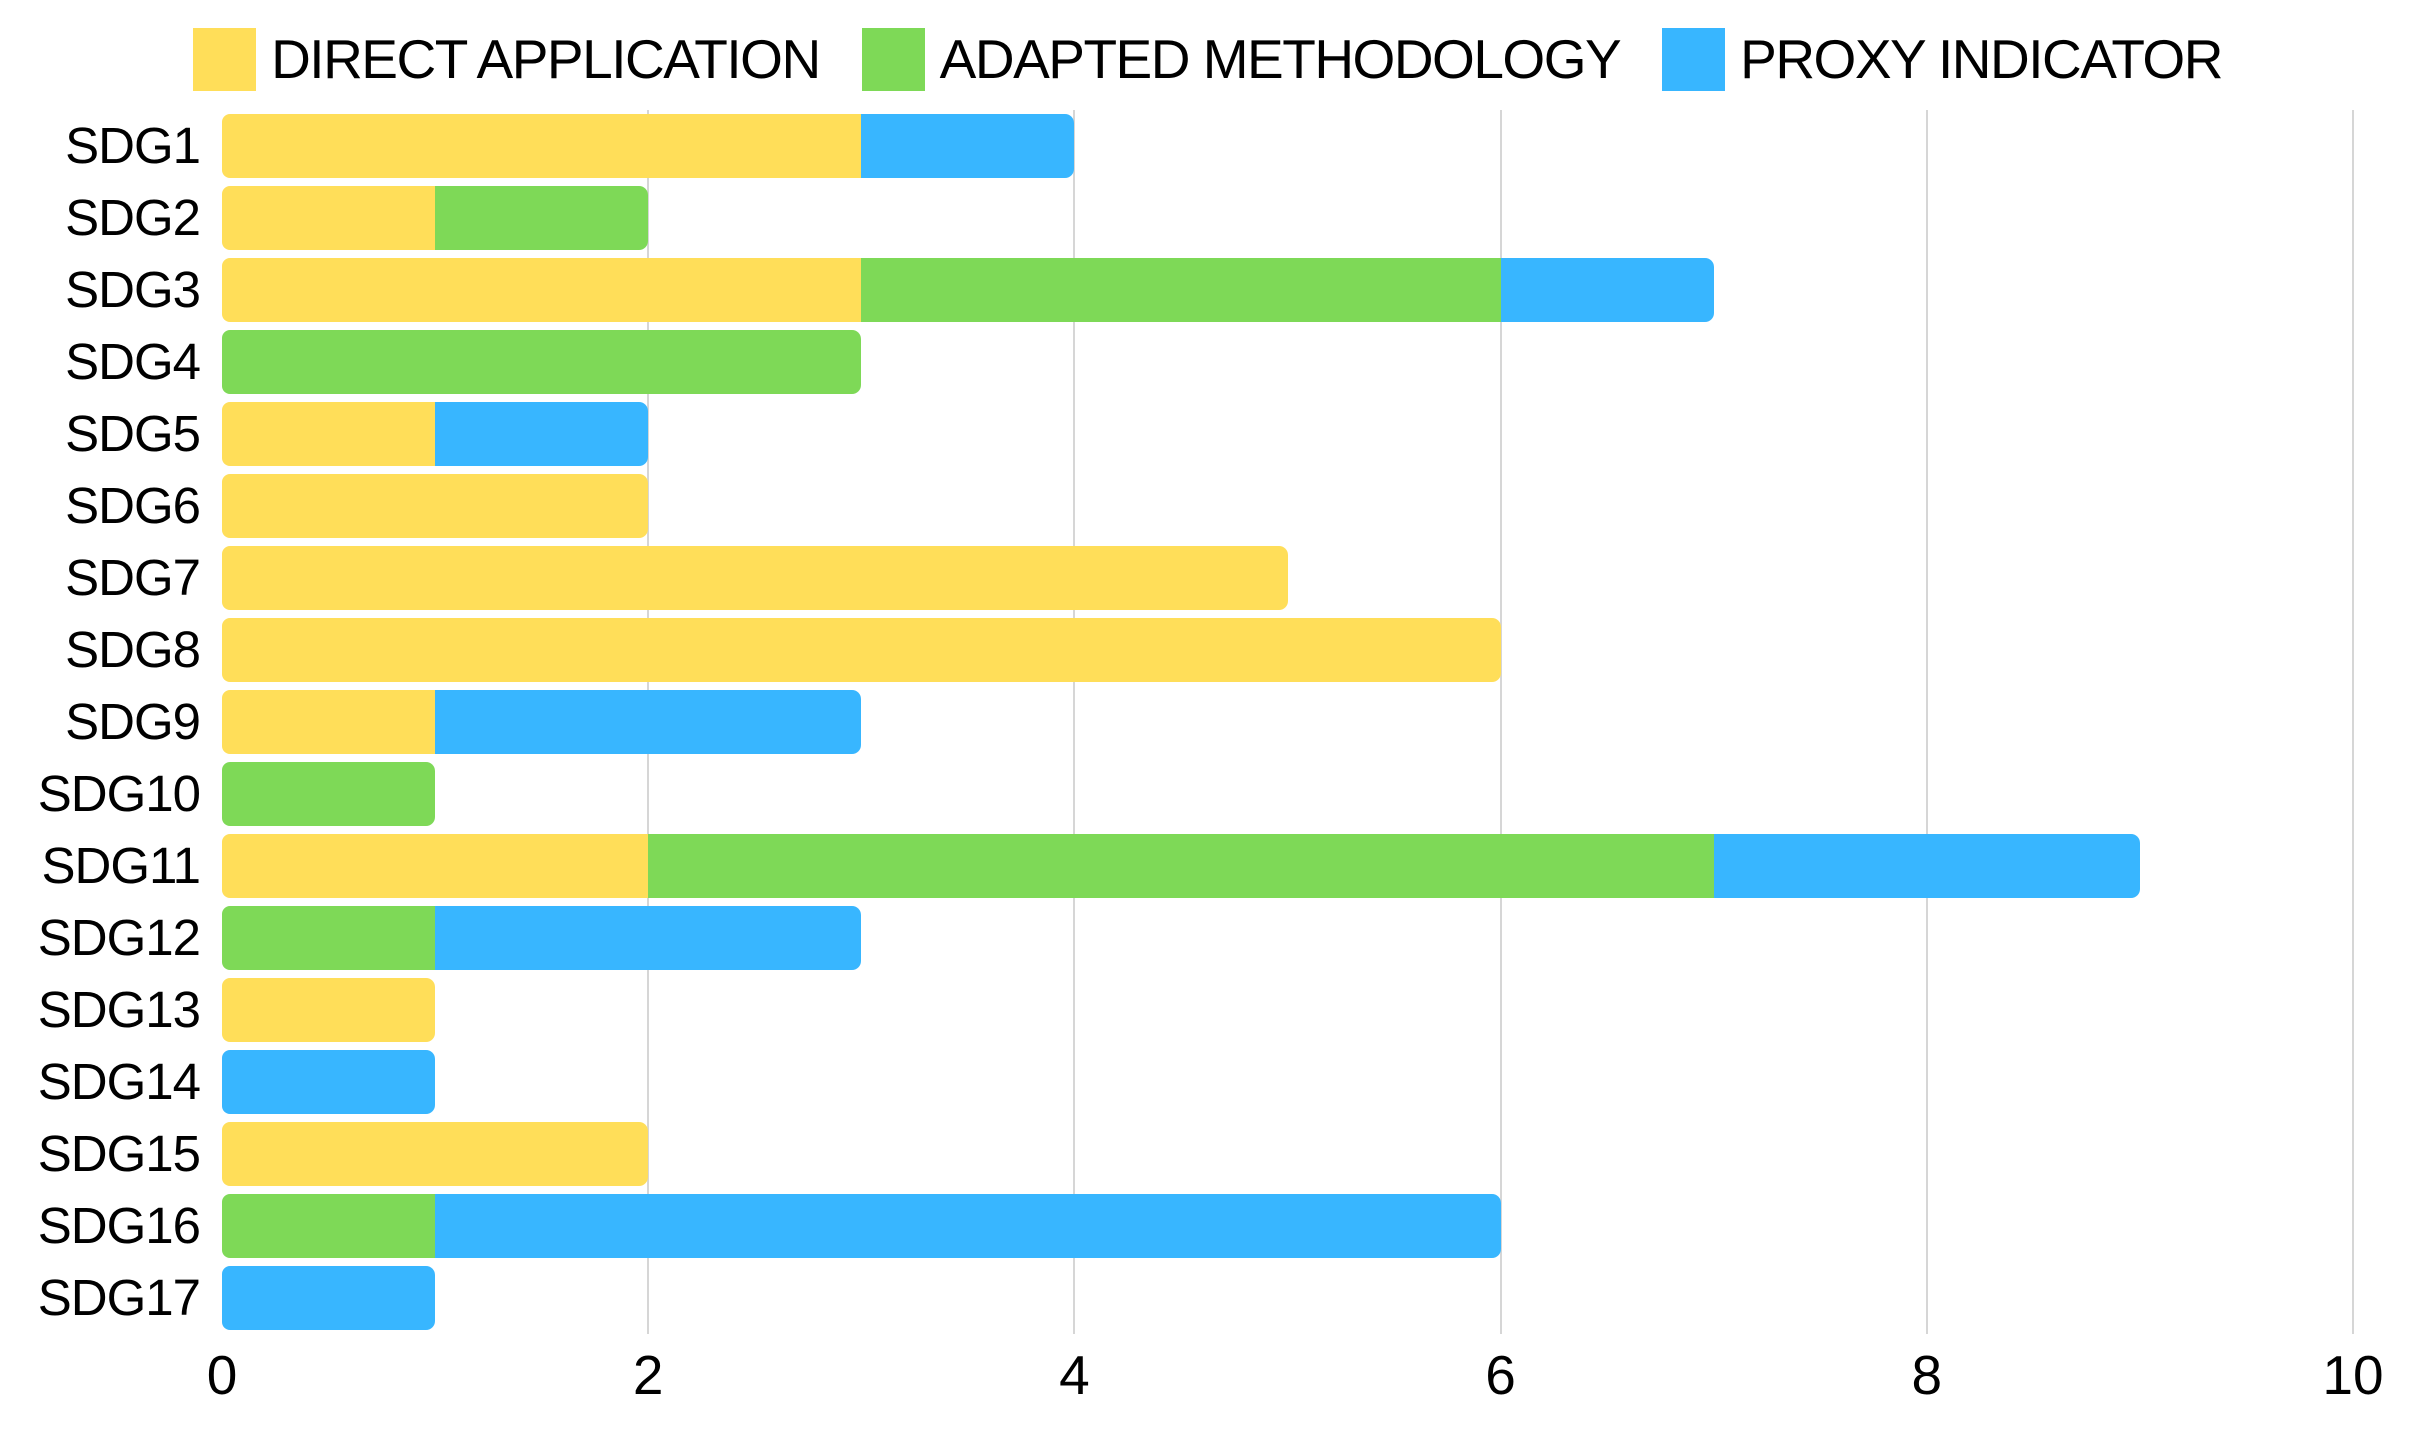 Image resolution: width=2415 pixels, height=1444 pixels. I want to click on x-axis-label: 4, so click(1074, 1375).